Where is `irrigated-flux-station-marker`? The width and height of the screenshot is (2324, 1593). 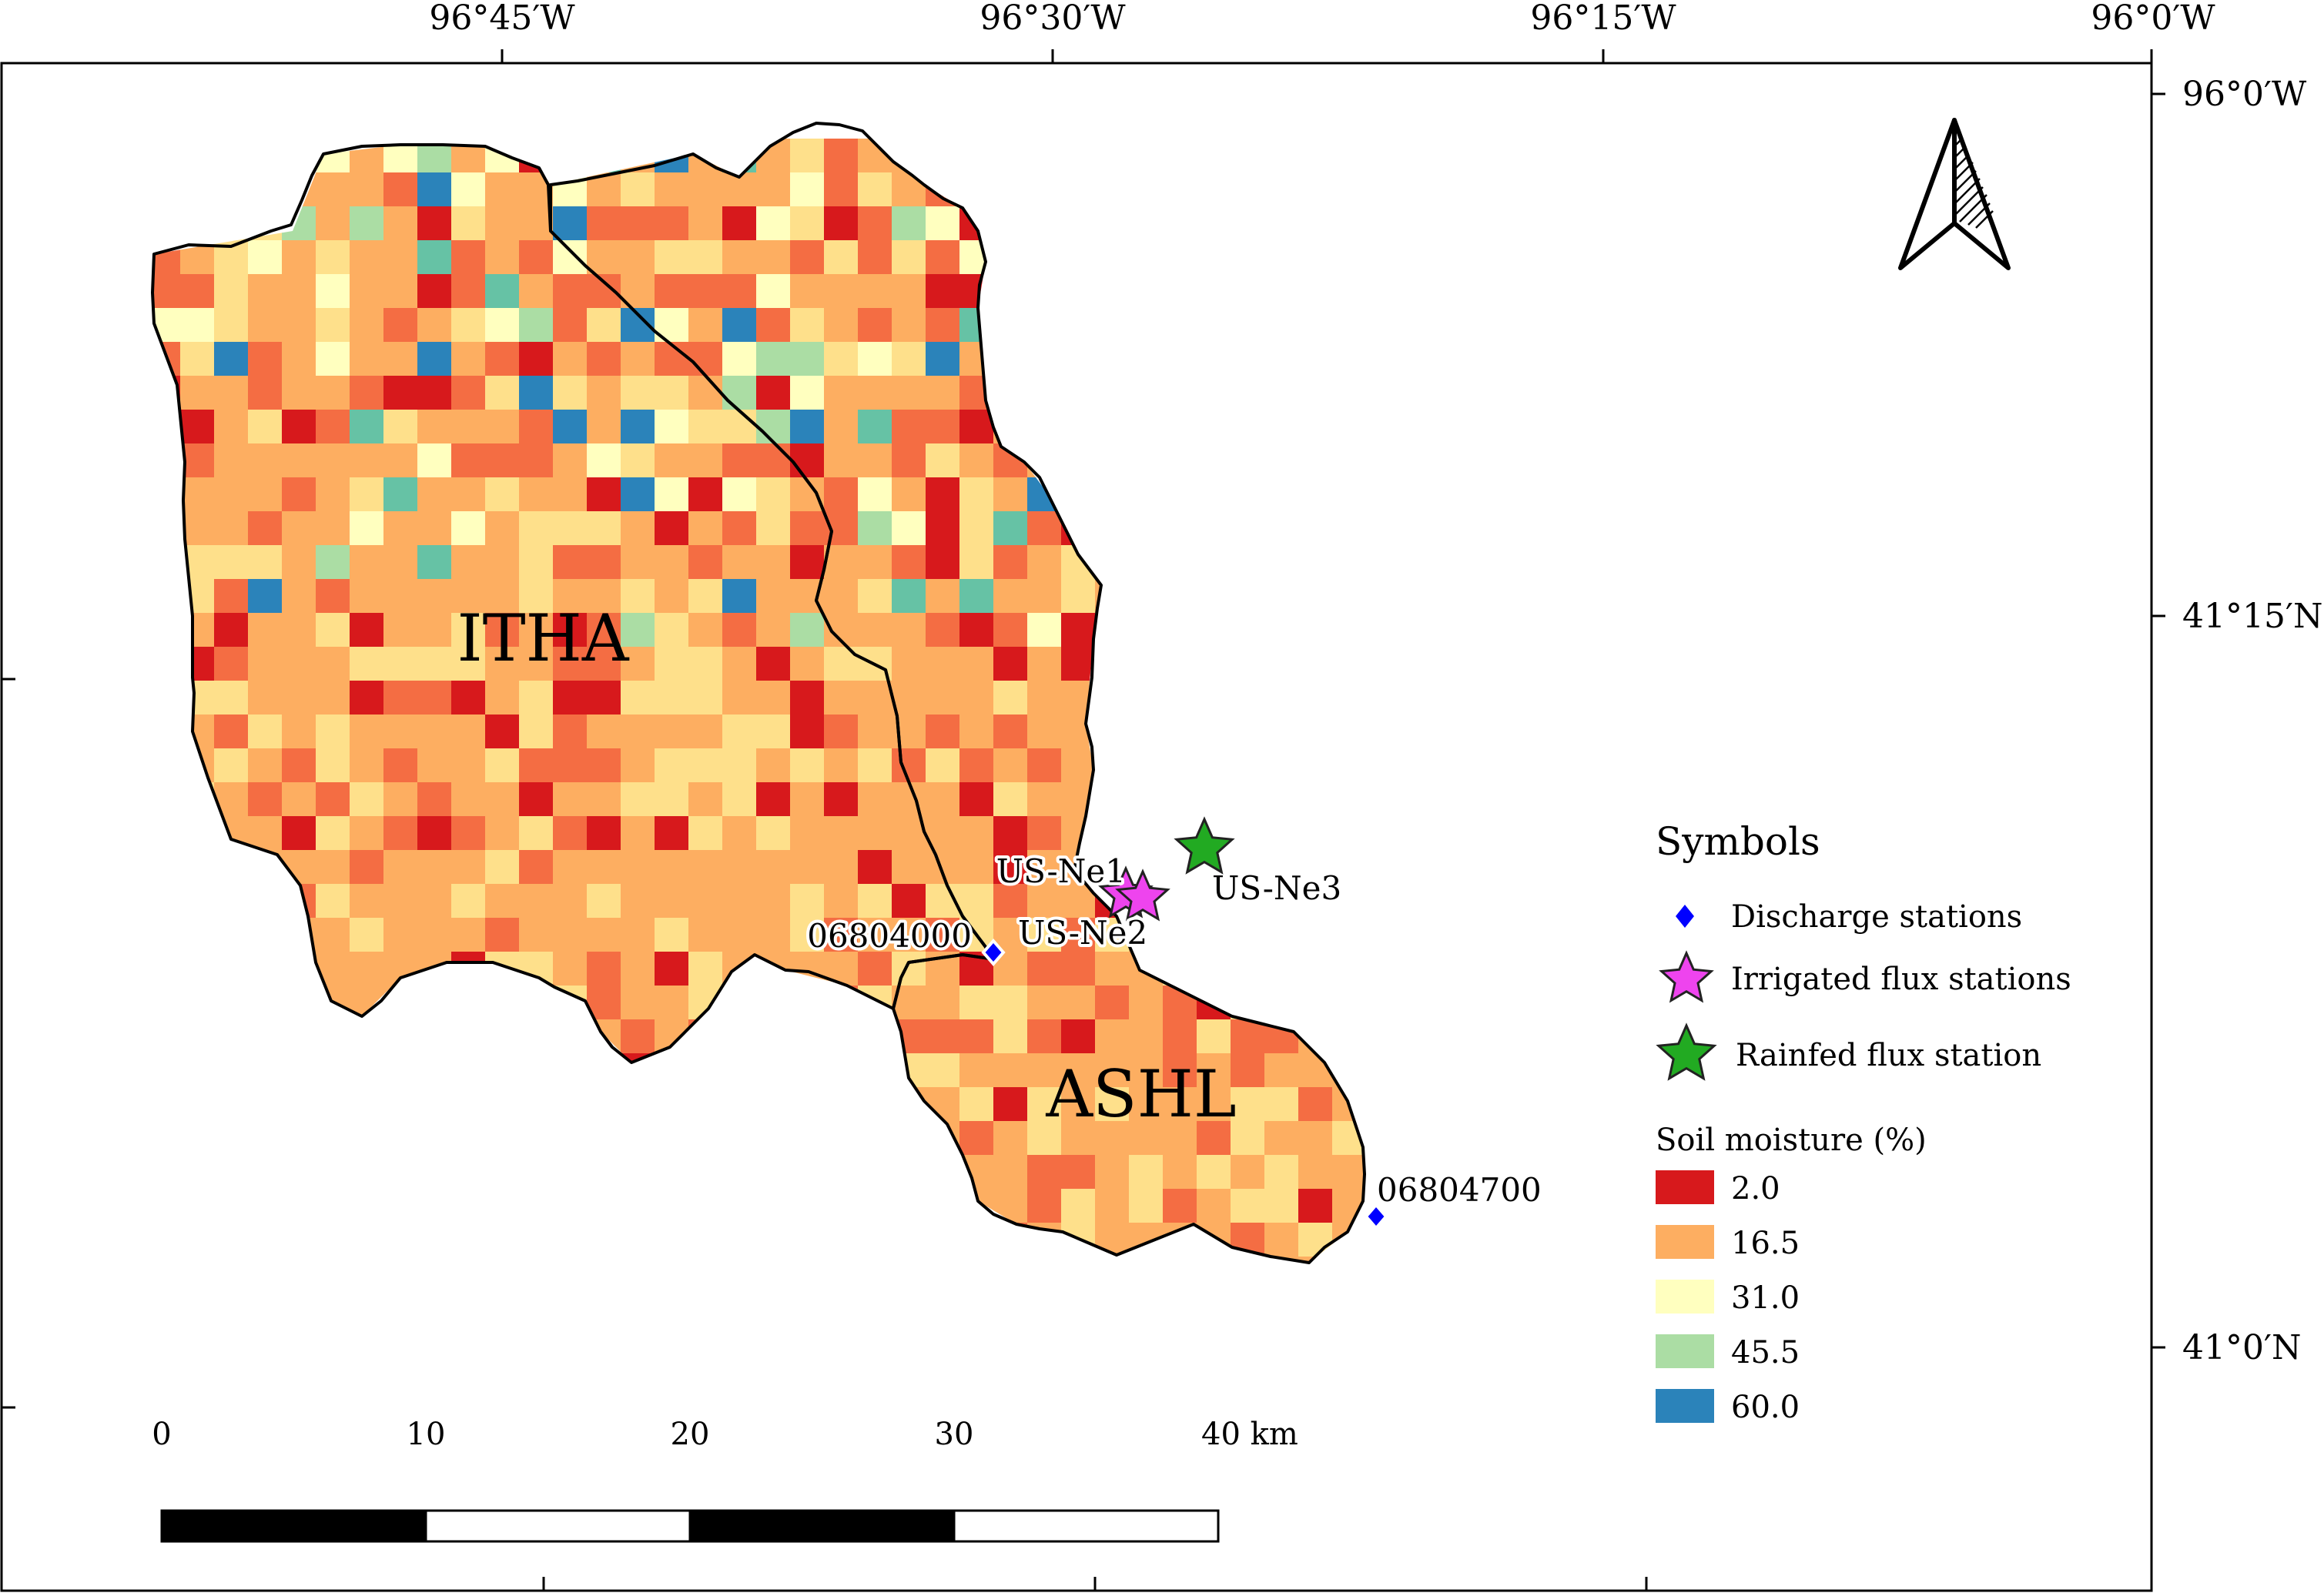 irrigated-flux-station-marker is located at coordinates (1142, 895).